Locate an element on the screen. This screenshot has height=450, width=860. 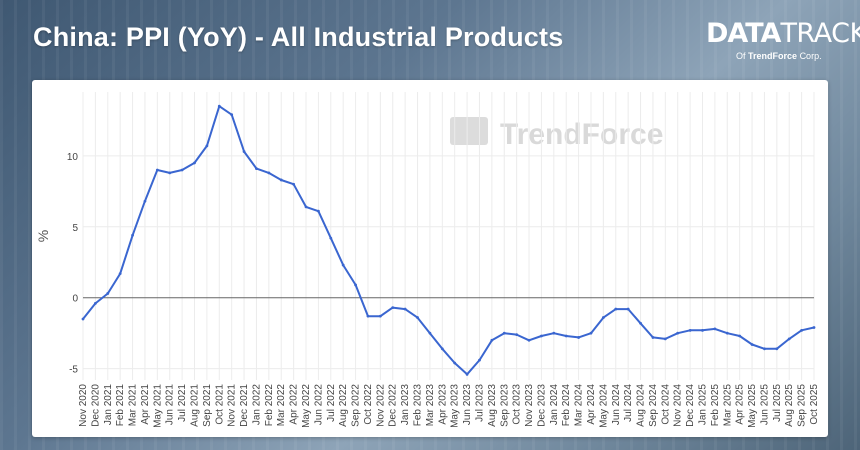
x-tick-label: Jan 2025 is located at coordinates (702, 405).